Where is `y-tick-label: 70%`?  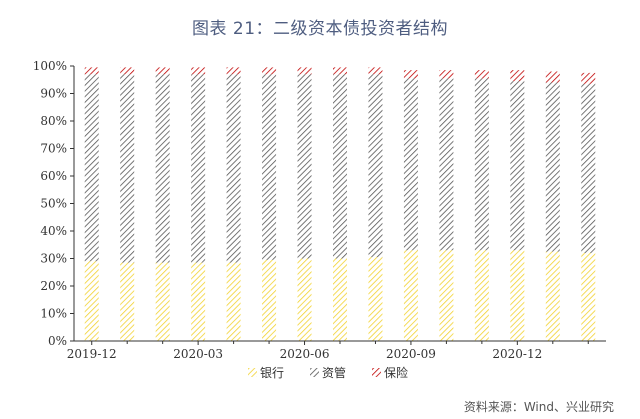 y-tick-label: 70% is located at coordinates (53, 149).